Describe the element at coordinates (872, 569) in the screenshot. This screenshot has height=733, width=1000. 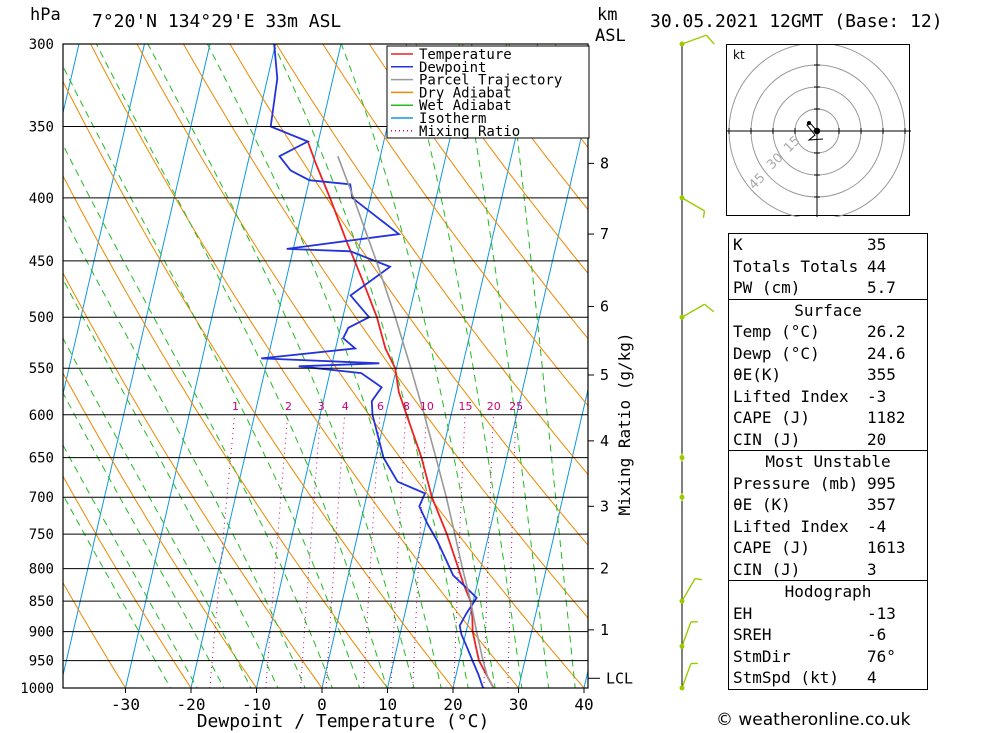
I see `index-value: 3` at that location.